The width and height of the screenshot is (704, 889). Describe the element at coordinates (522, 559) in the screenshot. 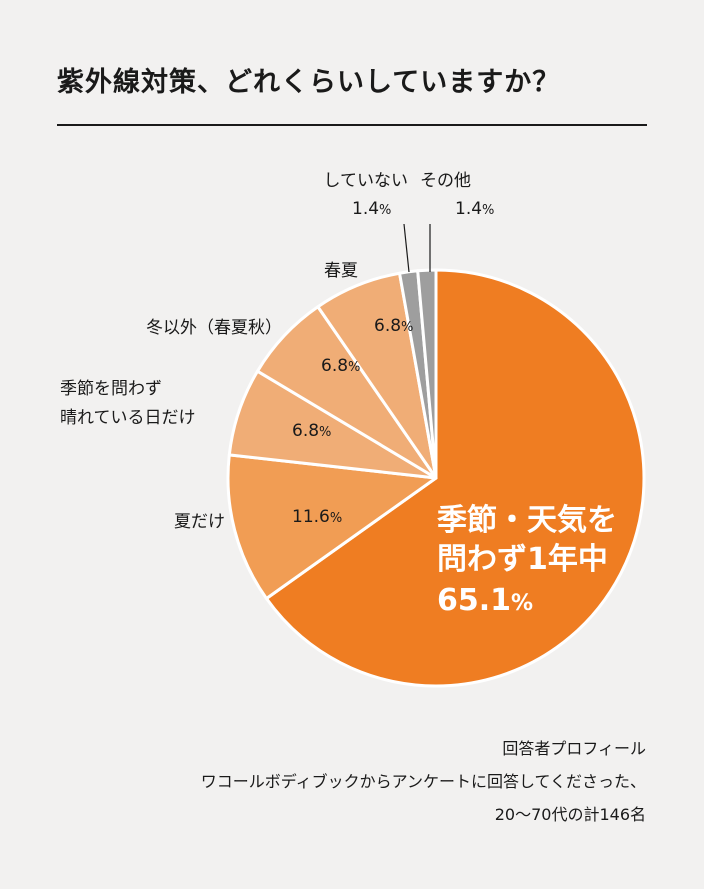

I see `slice-label: 問わず1年中` at that location.